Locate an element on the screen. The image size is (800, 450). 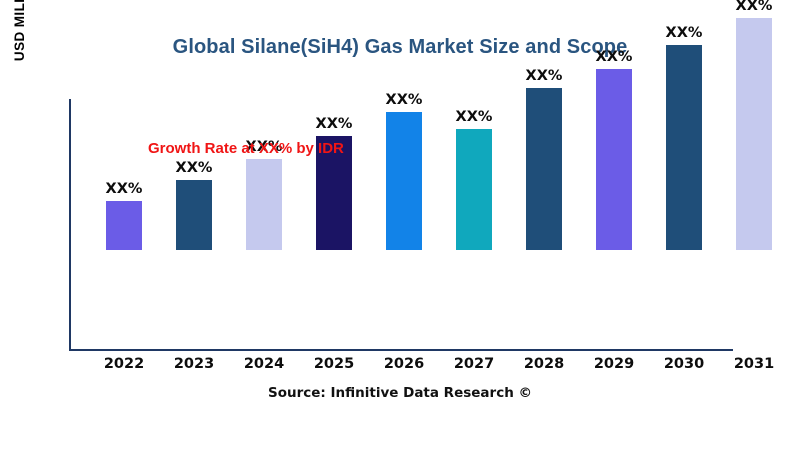
bar-2022: XX% is located at coordinates (124, 215).